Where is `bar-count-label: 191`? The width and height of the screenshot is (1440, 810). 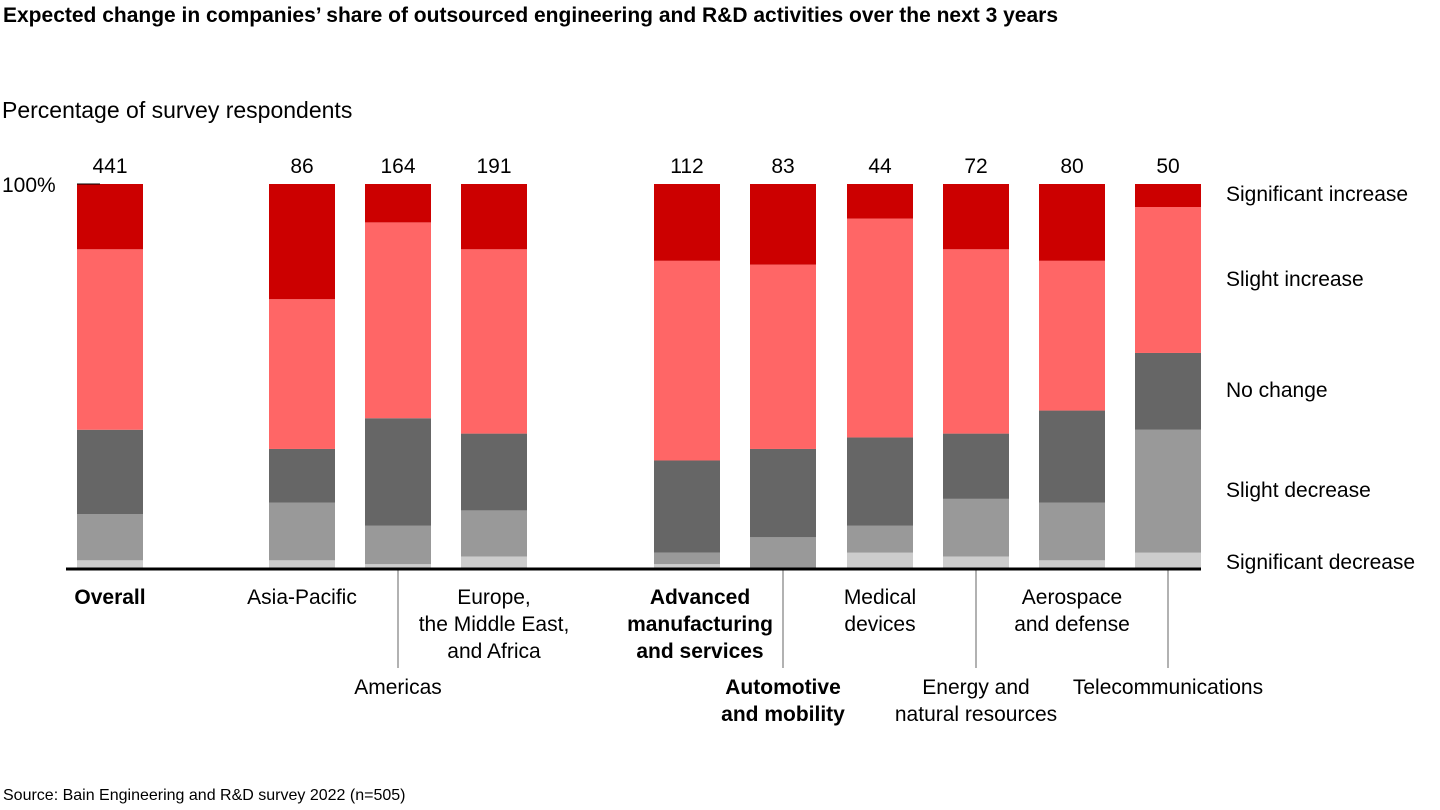 bar-count-label: 191 is located at coordinates (493, 166).